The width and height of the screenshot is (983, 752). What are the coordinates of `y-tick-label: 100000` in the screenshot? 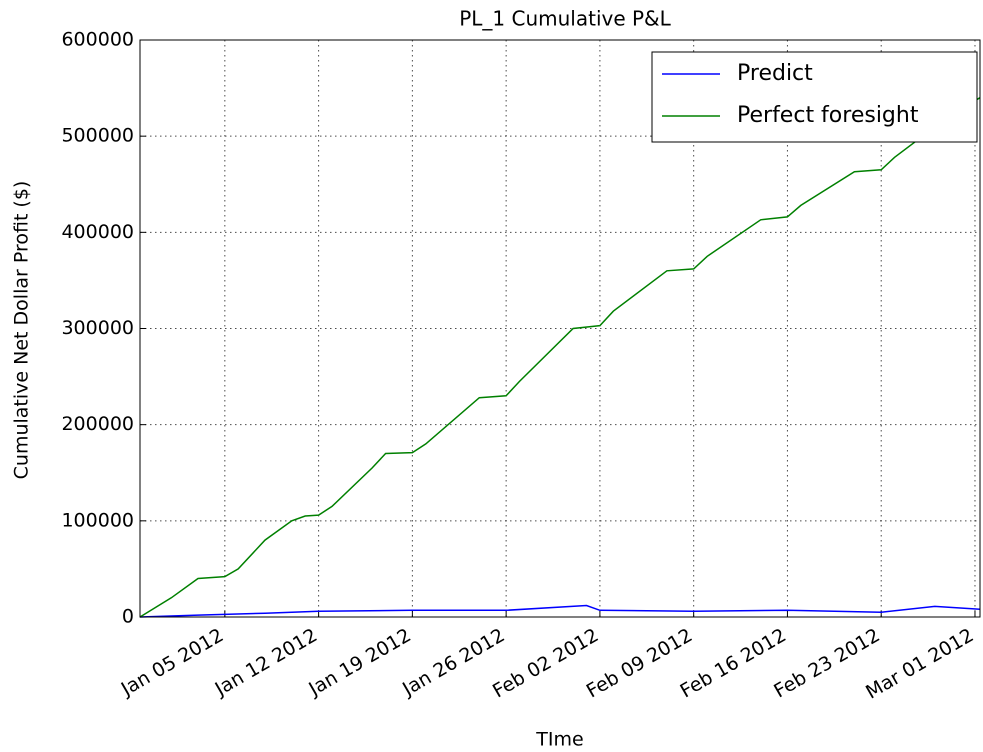 It's located at (97, 520).